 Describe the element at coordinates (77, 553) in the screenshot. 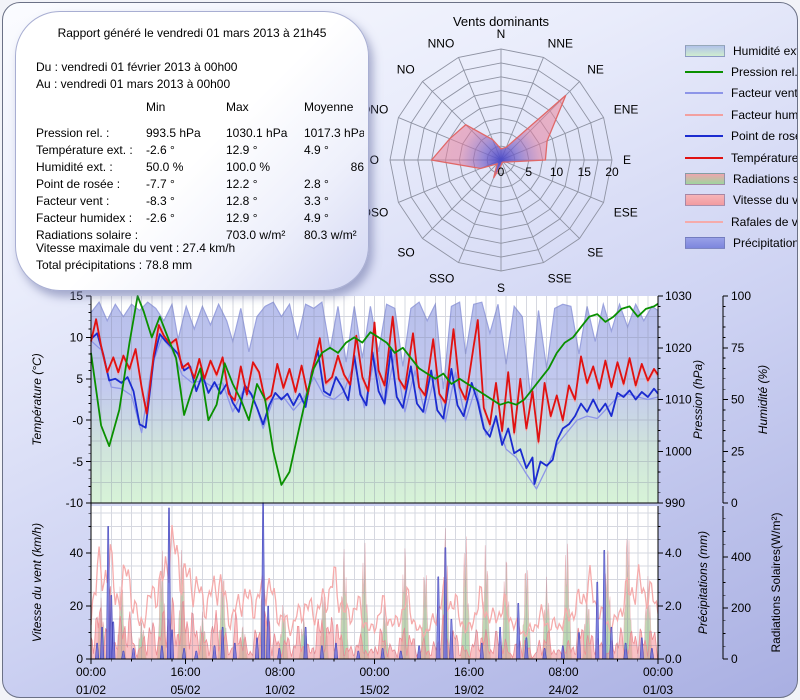

I see `svg-text: 40` at that location.